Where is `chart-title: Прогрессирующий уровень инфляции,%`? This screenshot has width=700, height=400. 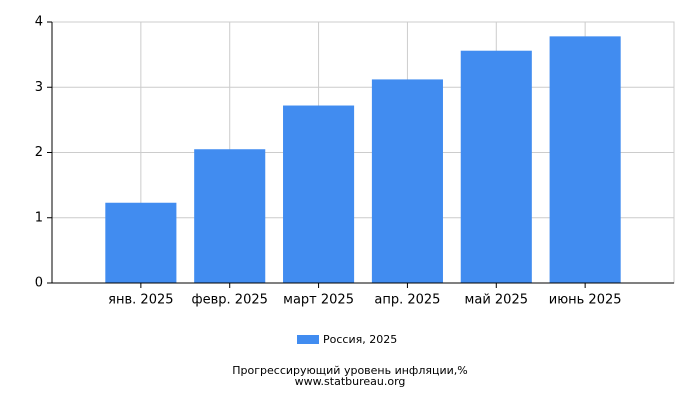
chart-title: Прогрессирующий уровень инфляции,% is located at coordinates (349, 370).